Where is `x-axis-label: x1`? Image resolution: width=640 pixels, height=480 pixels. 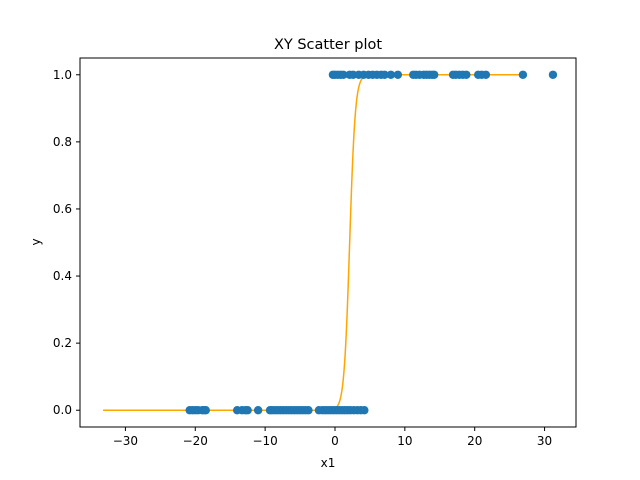
x-axis-label: x1 is located at coordinates (328, 463).